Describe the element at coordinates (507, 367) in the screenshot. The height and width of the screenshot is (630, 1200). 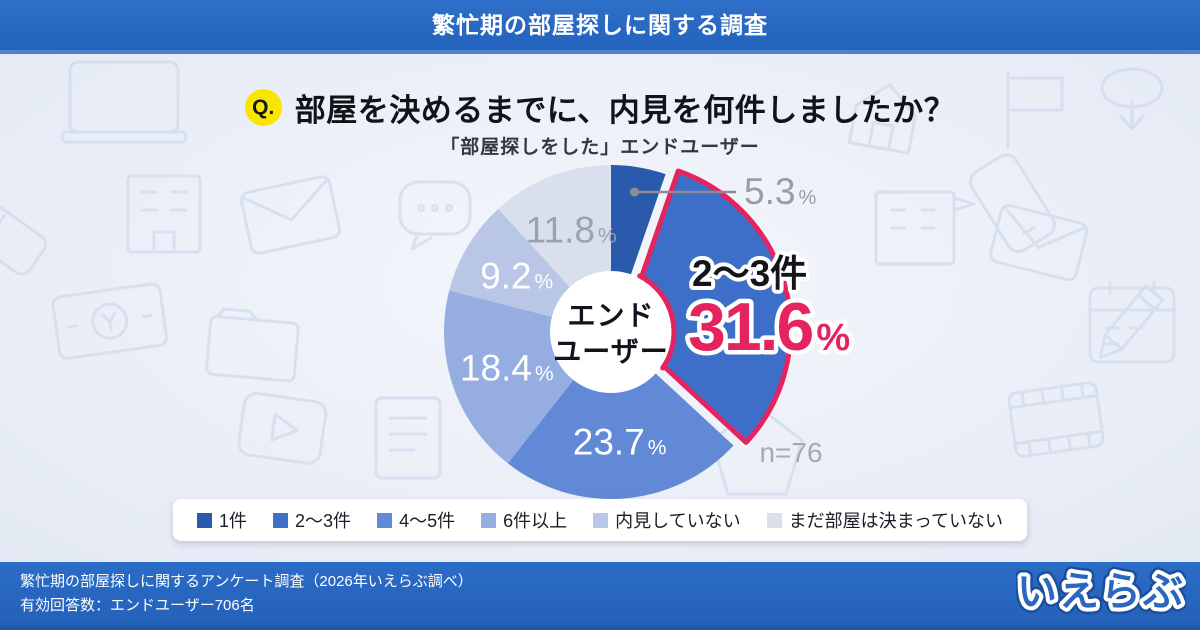
I see `slice-percent-label: 18.4%` at that location.